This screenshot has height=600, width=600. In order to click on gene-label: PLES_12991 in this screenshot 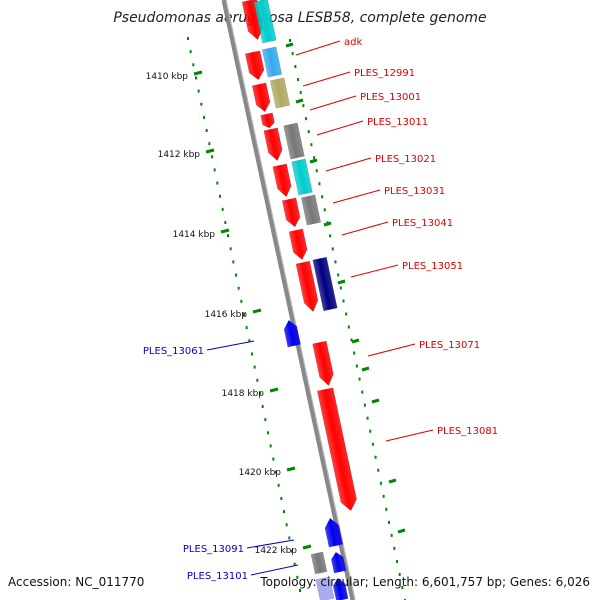, I will do `click(384, 73)`.